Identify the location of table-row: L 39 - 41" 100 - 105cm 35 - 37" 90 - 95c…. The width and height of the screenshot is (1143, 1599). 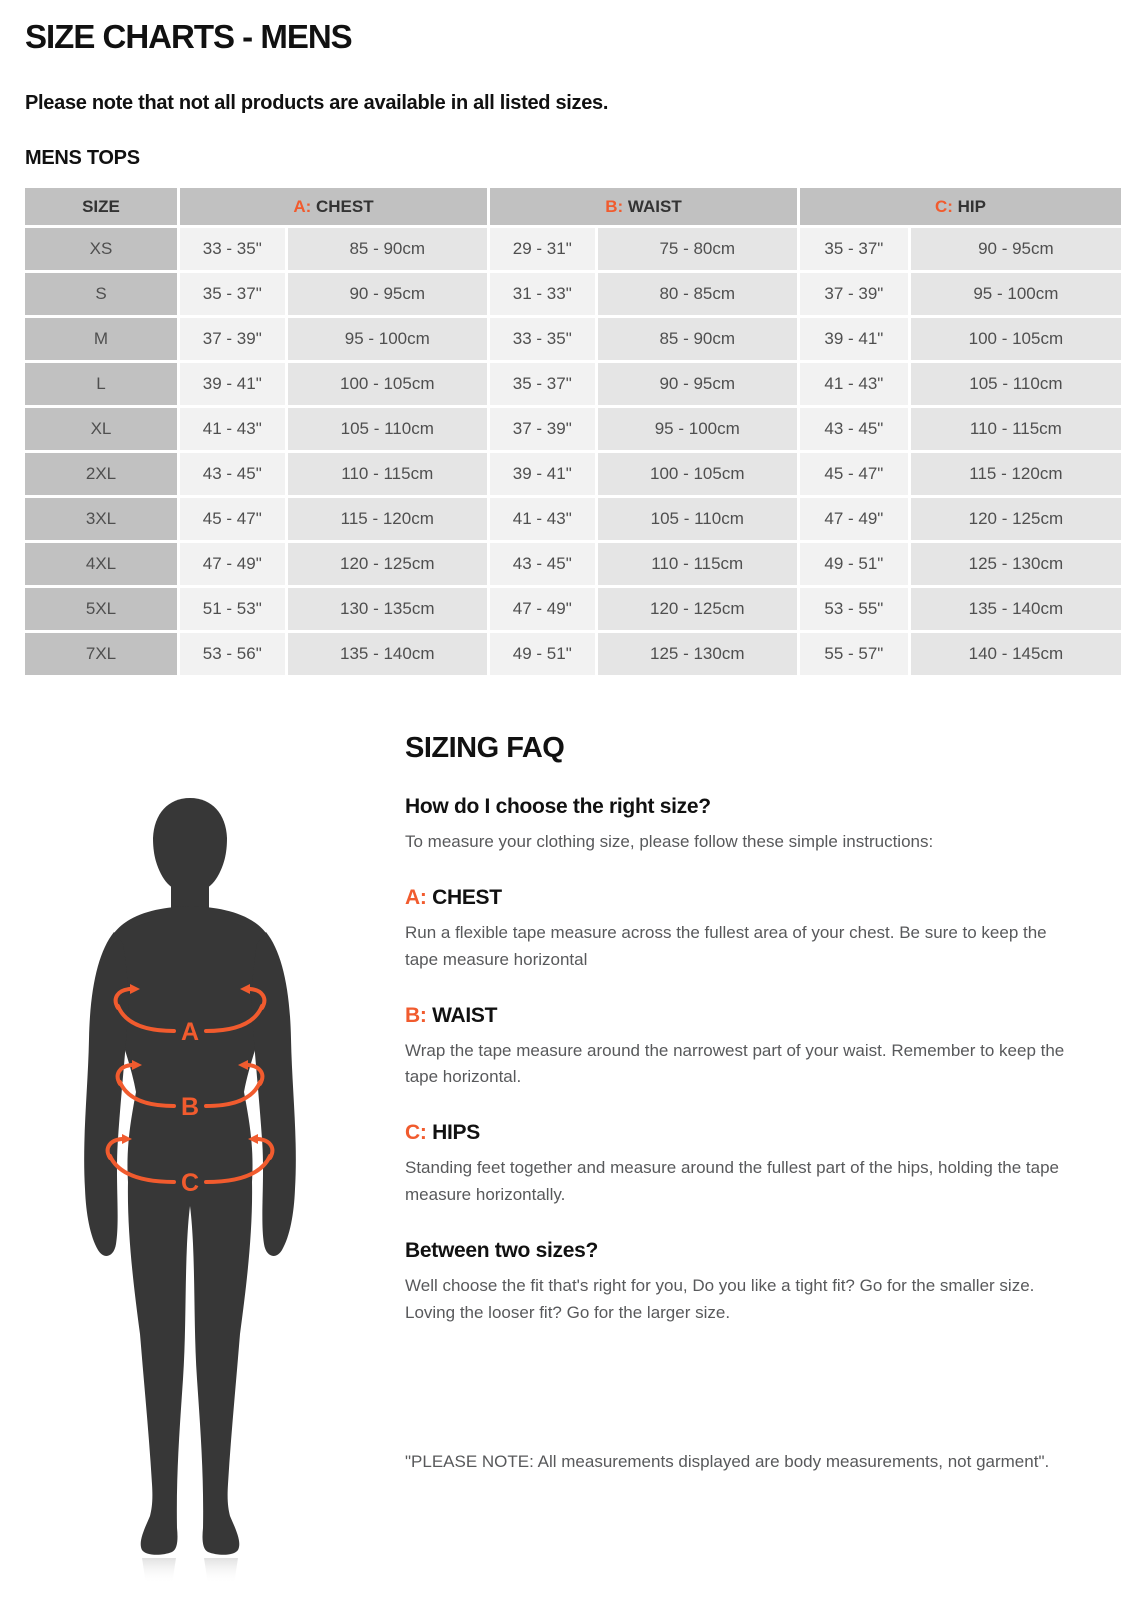
(573, 384).